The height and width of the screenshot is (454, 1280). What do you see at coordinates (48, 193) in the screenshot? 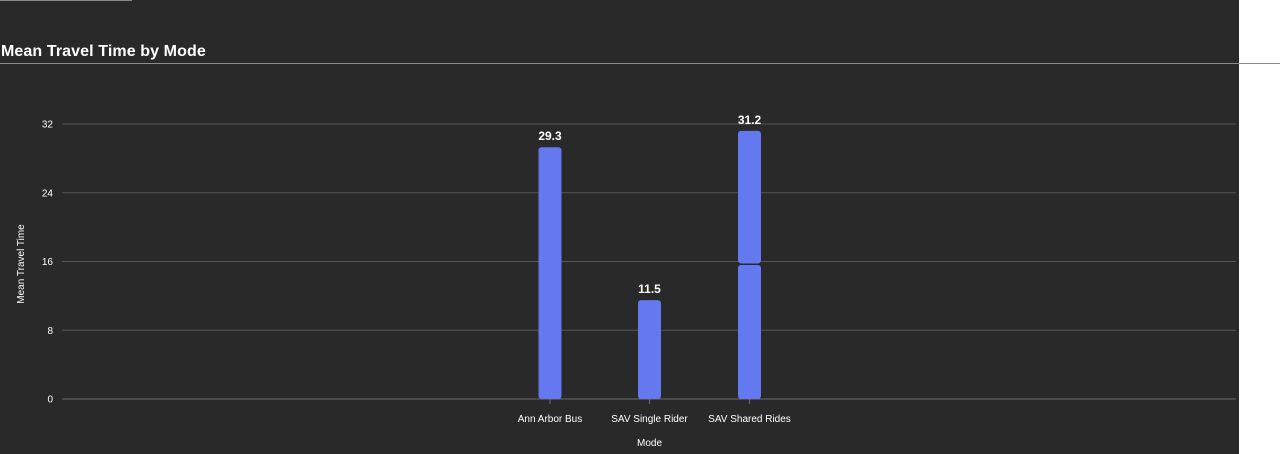
I see `y-tick-label: 24` at bounding box center [48, 193].